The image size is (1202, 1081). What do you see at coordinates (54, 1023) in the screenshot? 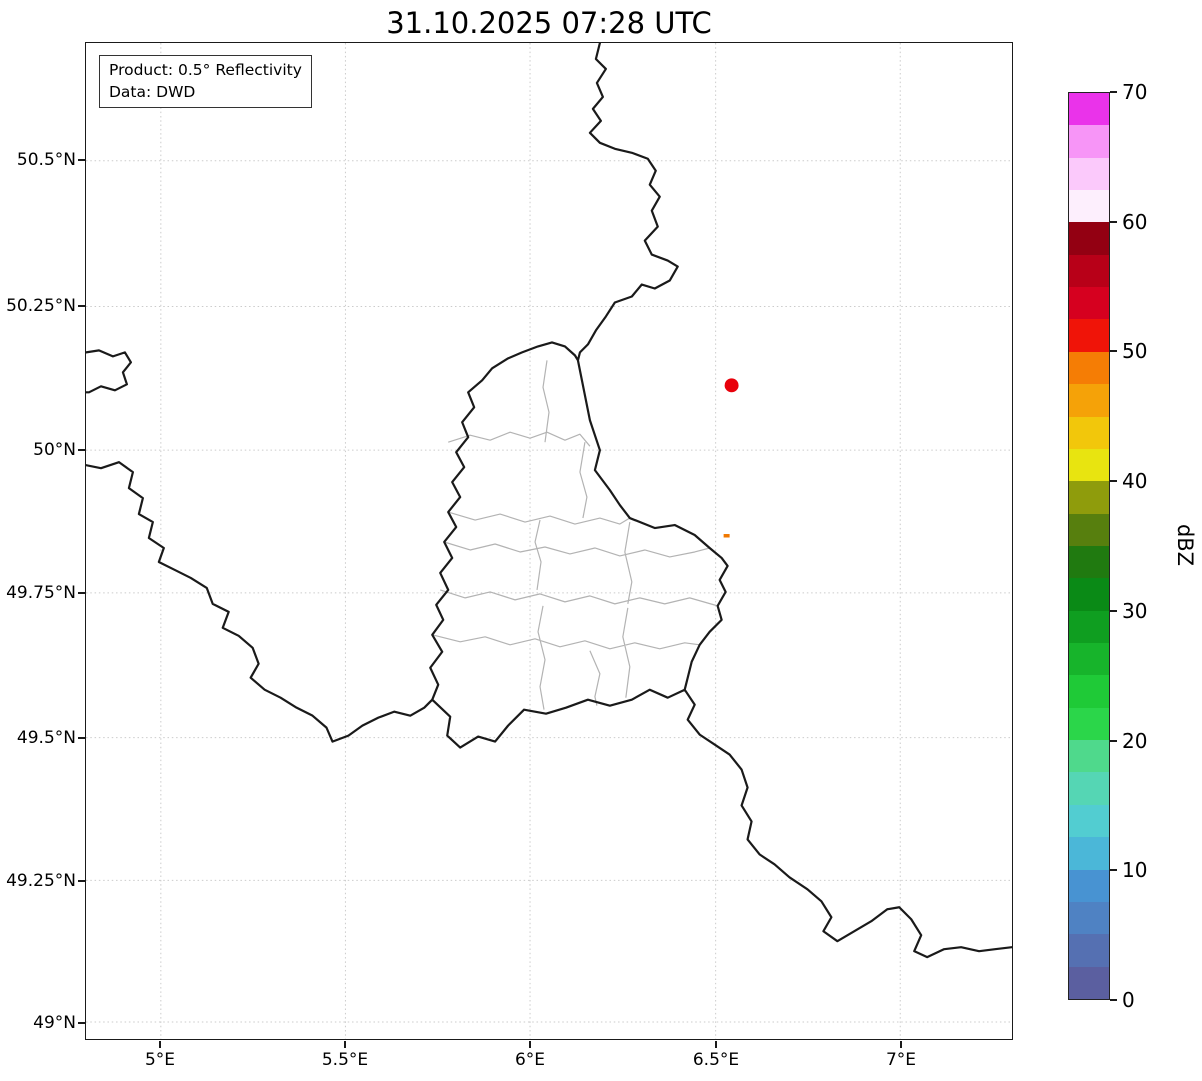
I see `lat-tick-label: 49°N` at bounding box center [54, 1023].